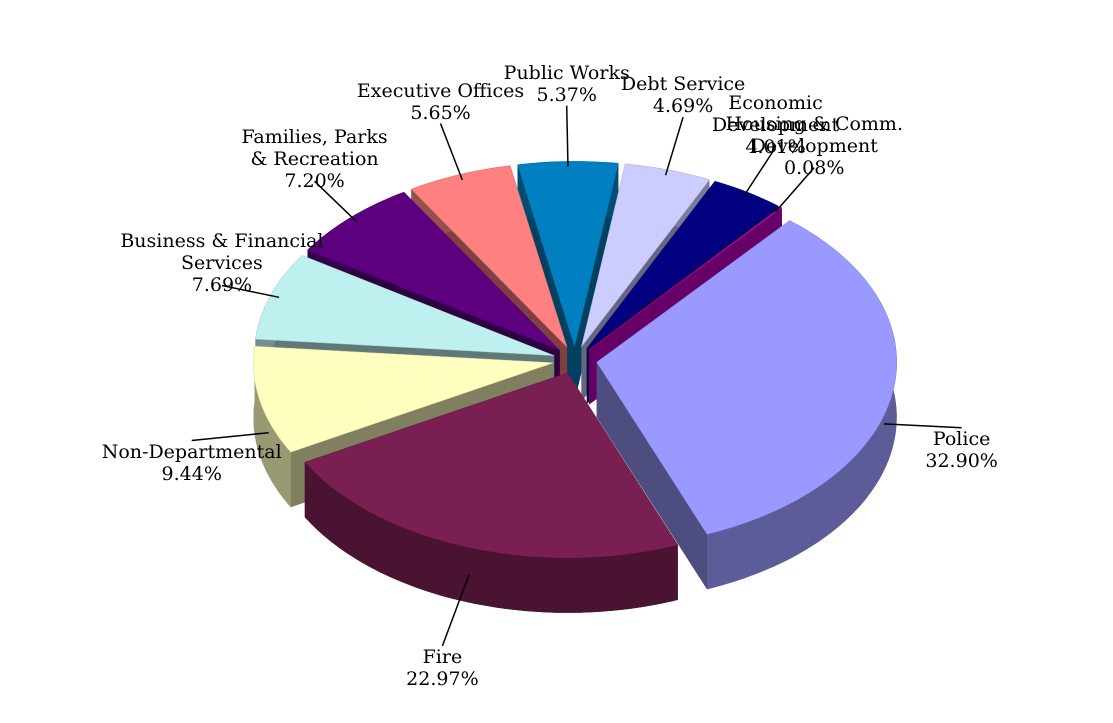  I want to click on category-name: Non-Departmental, so click(191, 451).